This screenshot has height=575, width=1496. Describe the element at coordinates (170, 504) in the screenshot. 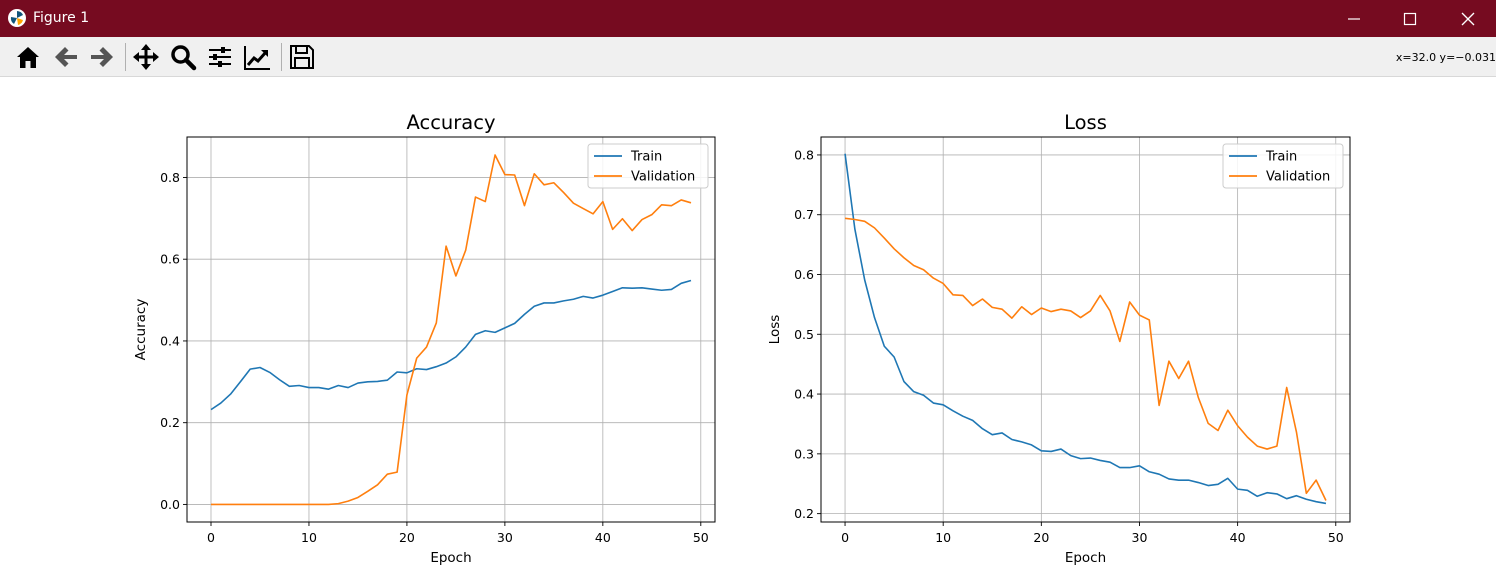

I see `y-tick-label: 0.0` at that location.